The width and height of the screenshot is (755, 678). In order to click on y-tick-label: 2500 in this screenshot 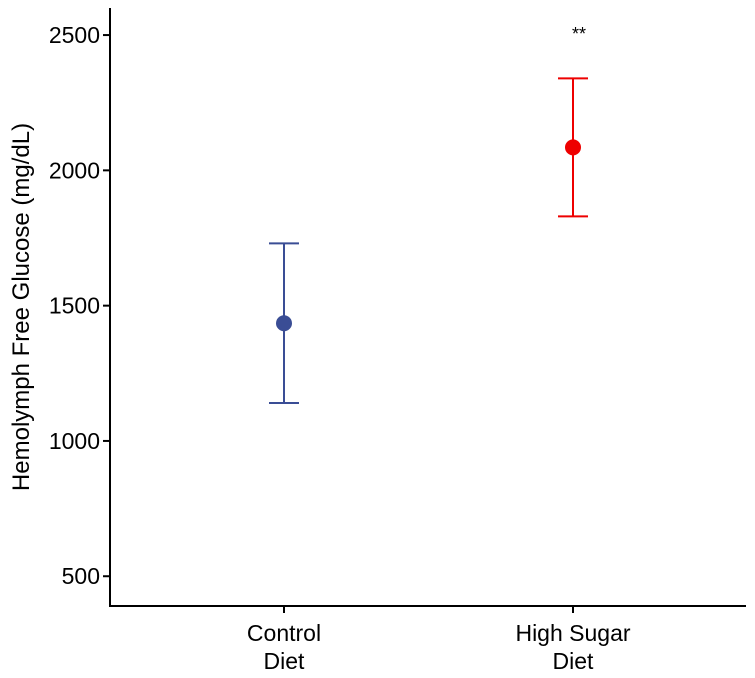, I will do `click(74, 35)`.